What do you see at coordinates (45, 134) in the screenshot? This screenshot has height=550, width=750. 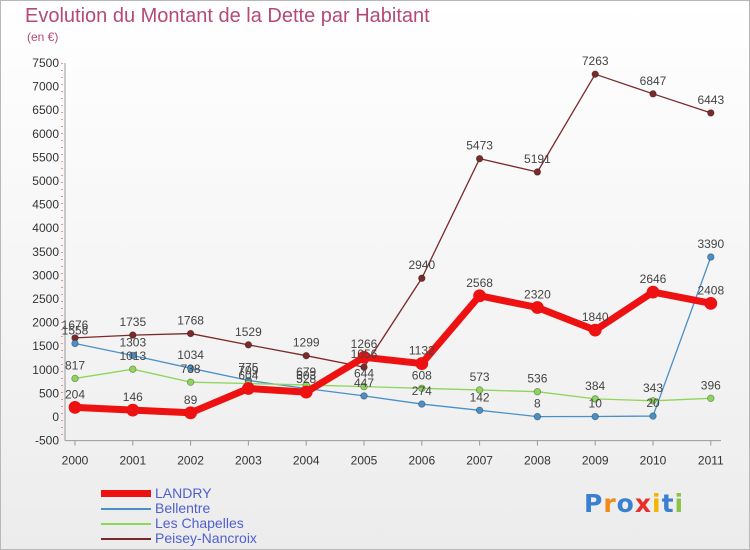 I see `y-tick-label: 6000` at bounding box center [45, 134].